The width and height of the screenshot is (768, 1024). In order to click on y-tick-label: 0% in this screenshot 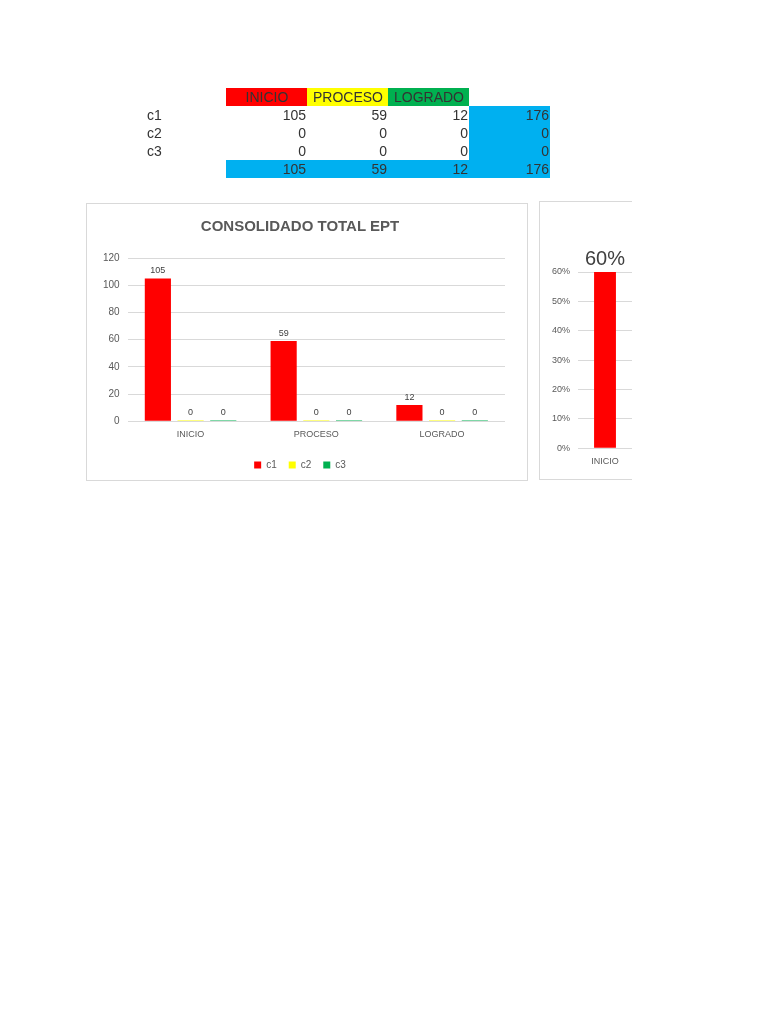, I will do `click(564, 447)`.